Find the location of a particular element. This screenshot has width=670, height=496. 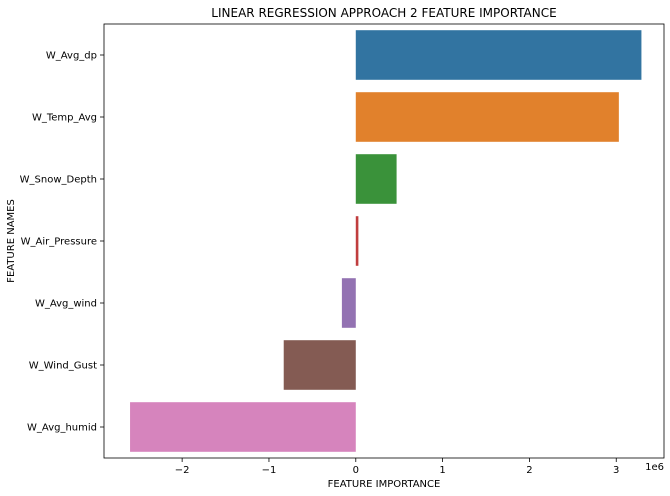

bar-w-avg-humid is located at coordinates (243, 427).